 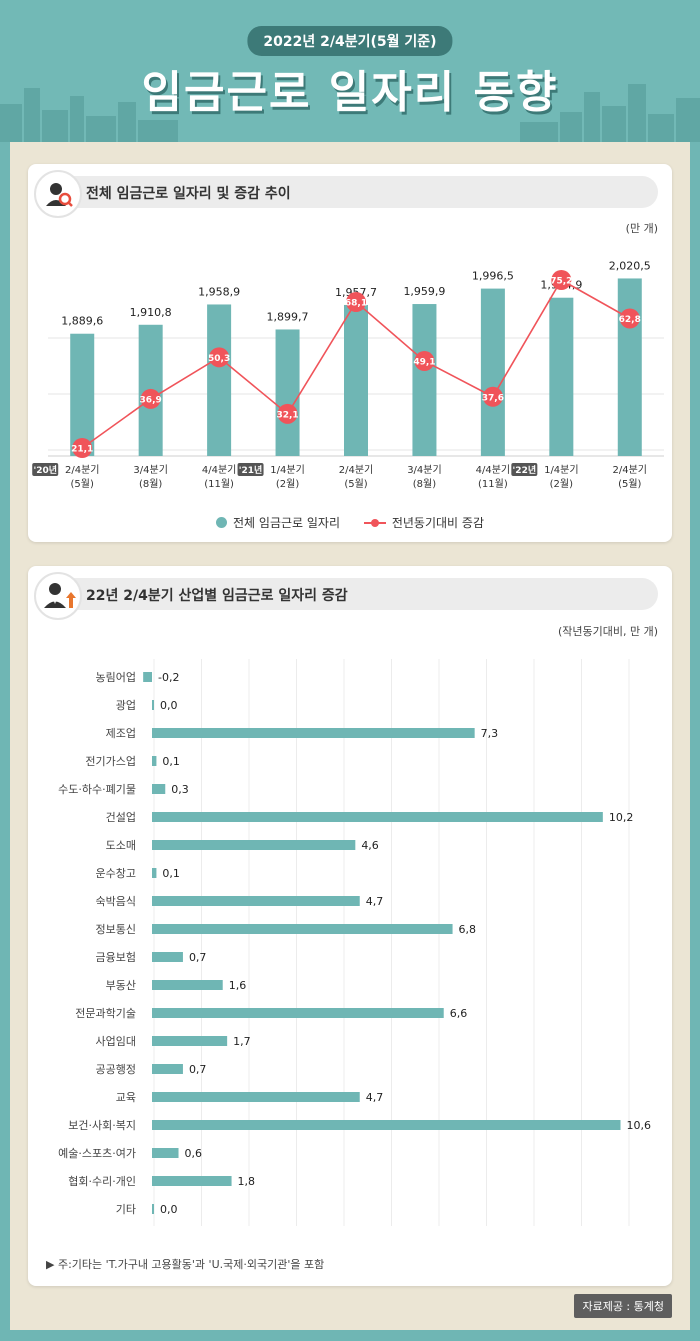 I want to click on x-tick-month: (11월), so click(x=219, y=484).